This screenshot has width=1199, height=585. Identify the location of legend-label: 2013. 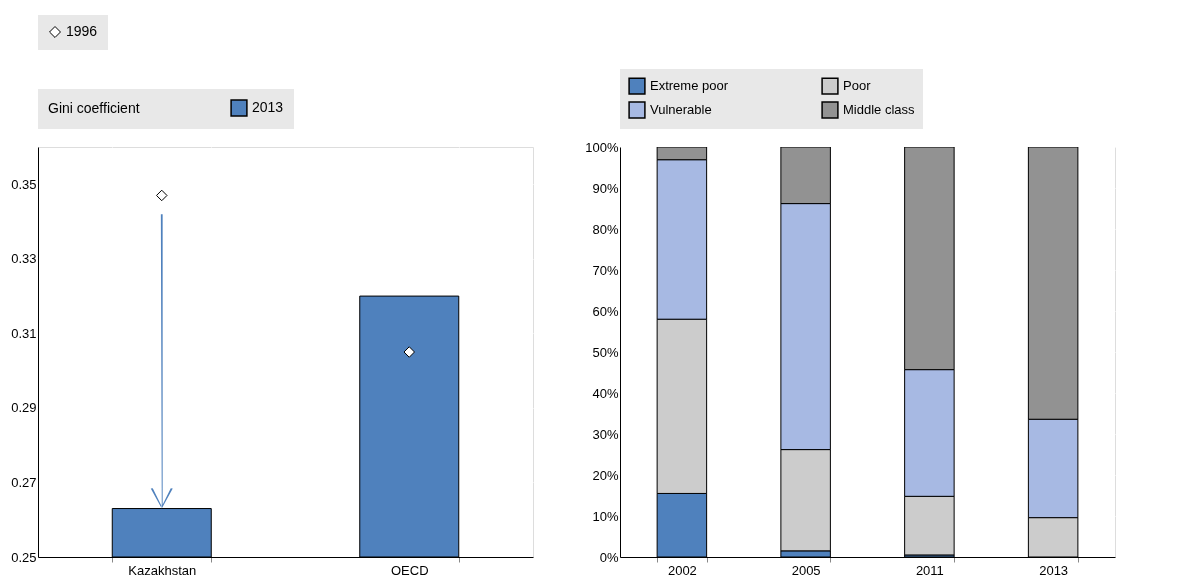
(268, 107).